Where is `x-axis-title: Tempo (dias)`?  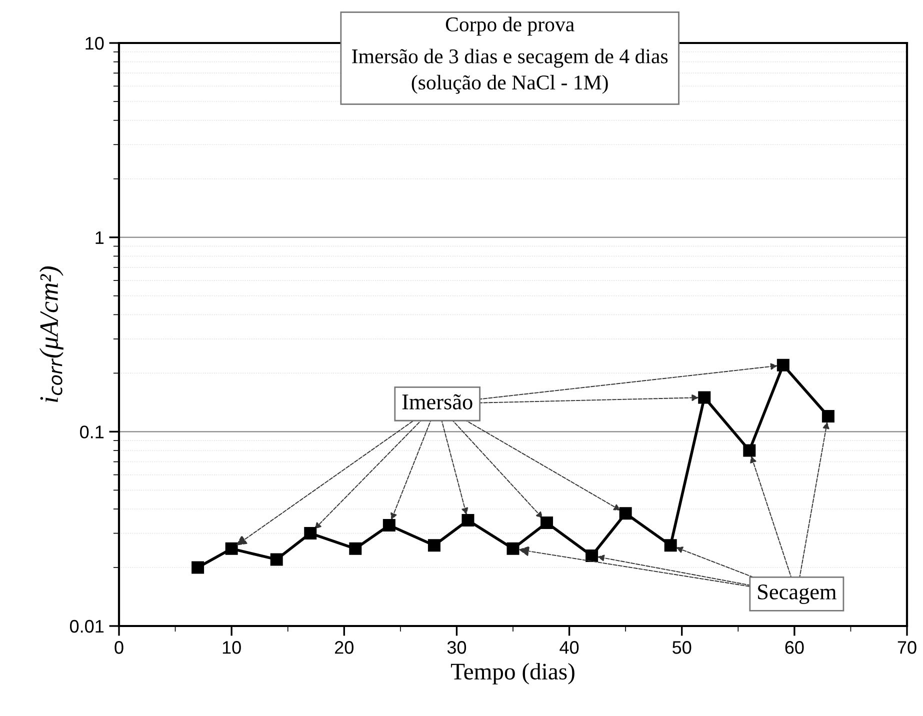
x-axis-title: Tempo (dias) is located at coordinates (512, 673).